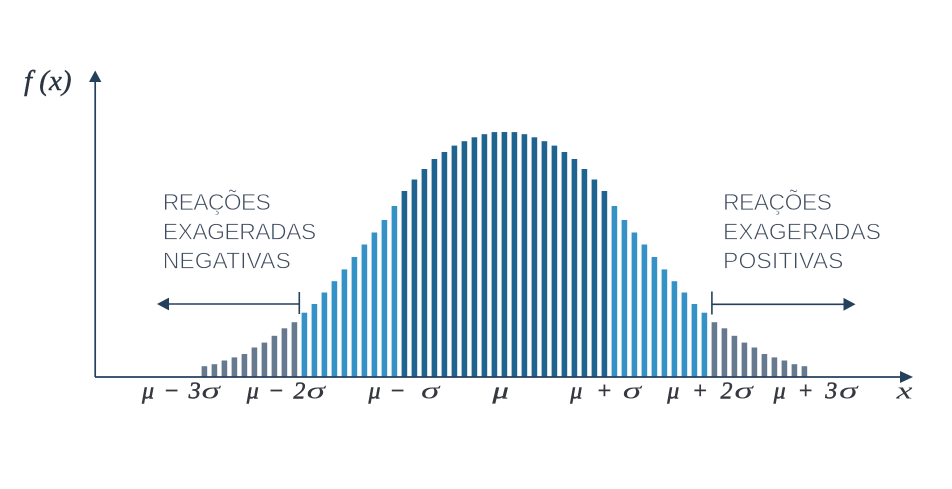  Describe the element at coordinates (276, 392) in the screenshot. I see `svg-text: μ − 2` at that location.